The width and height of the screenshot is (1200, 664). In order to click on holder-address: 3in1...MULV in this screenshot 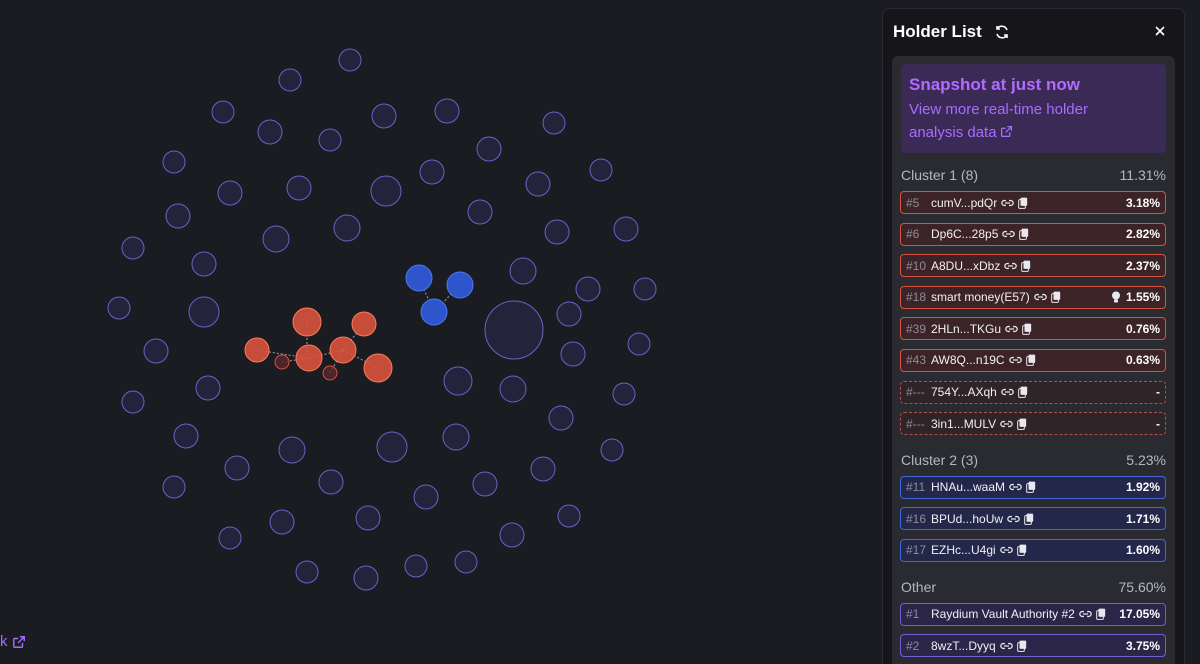, I will do `click(964, 423)`.